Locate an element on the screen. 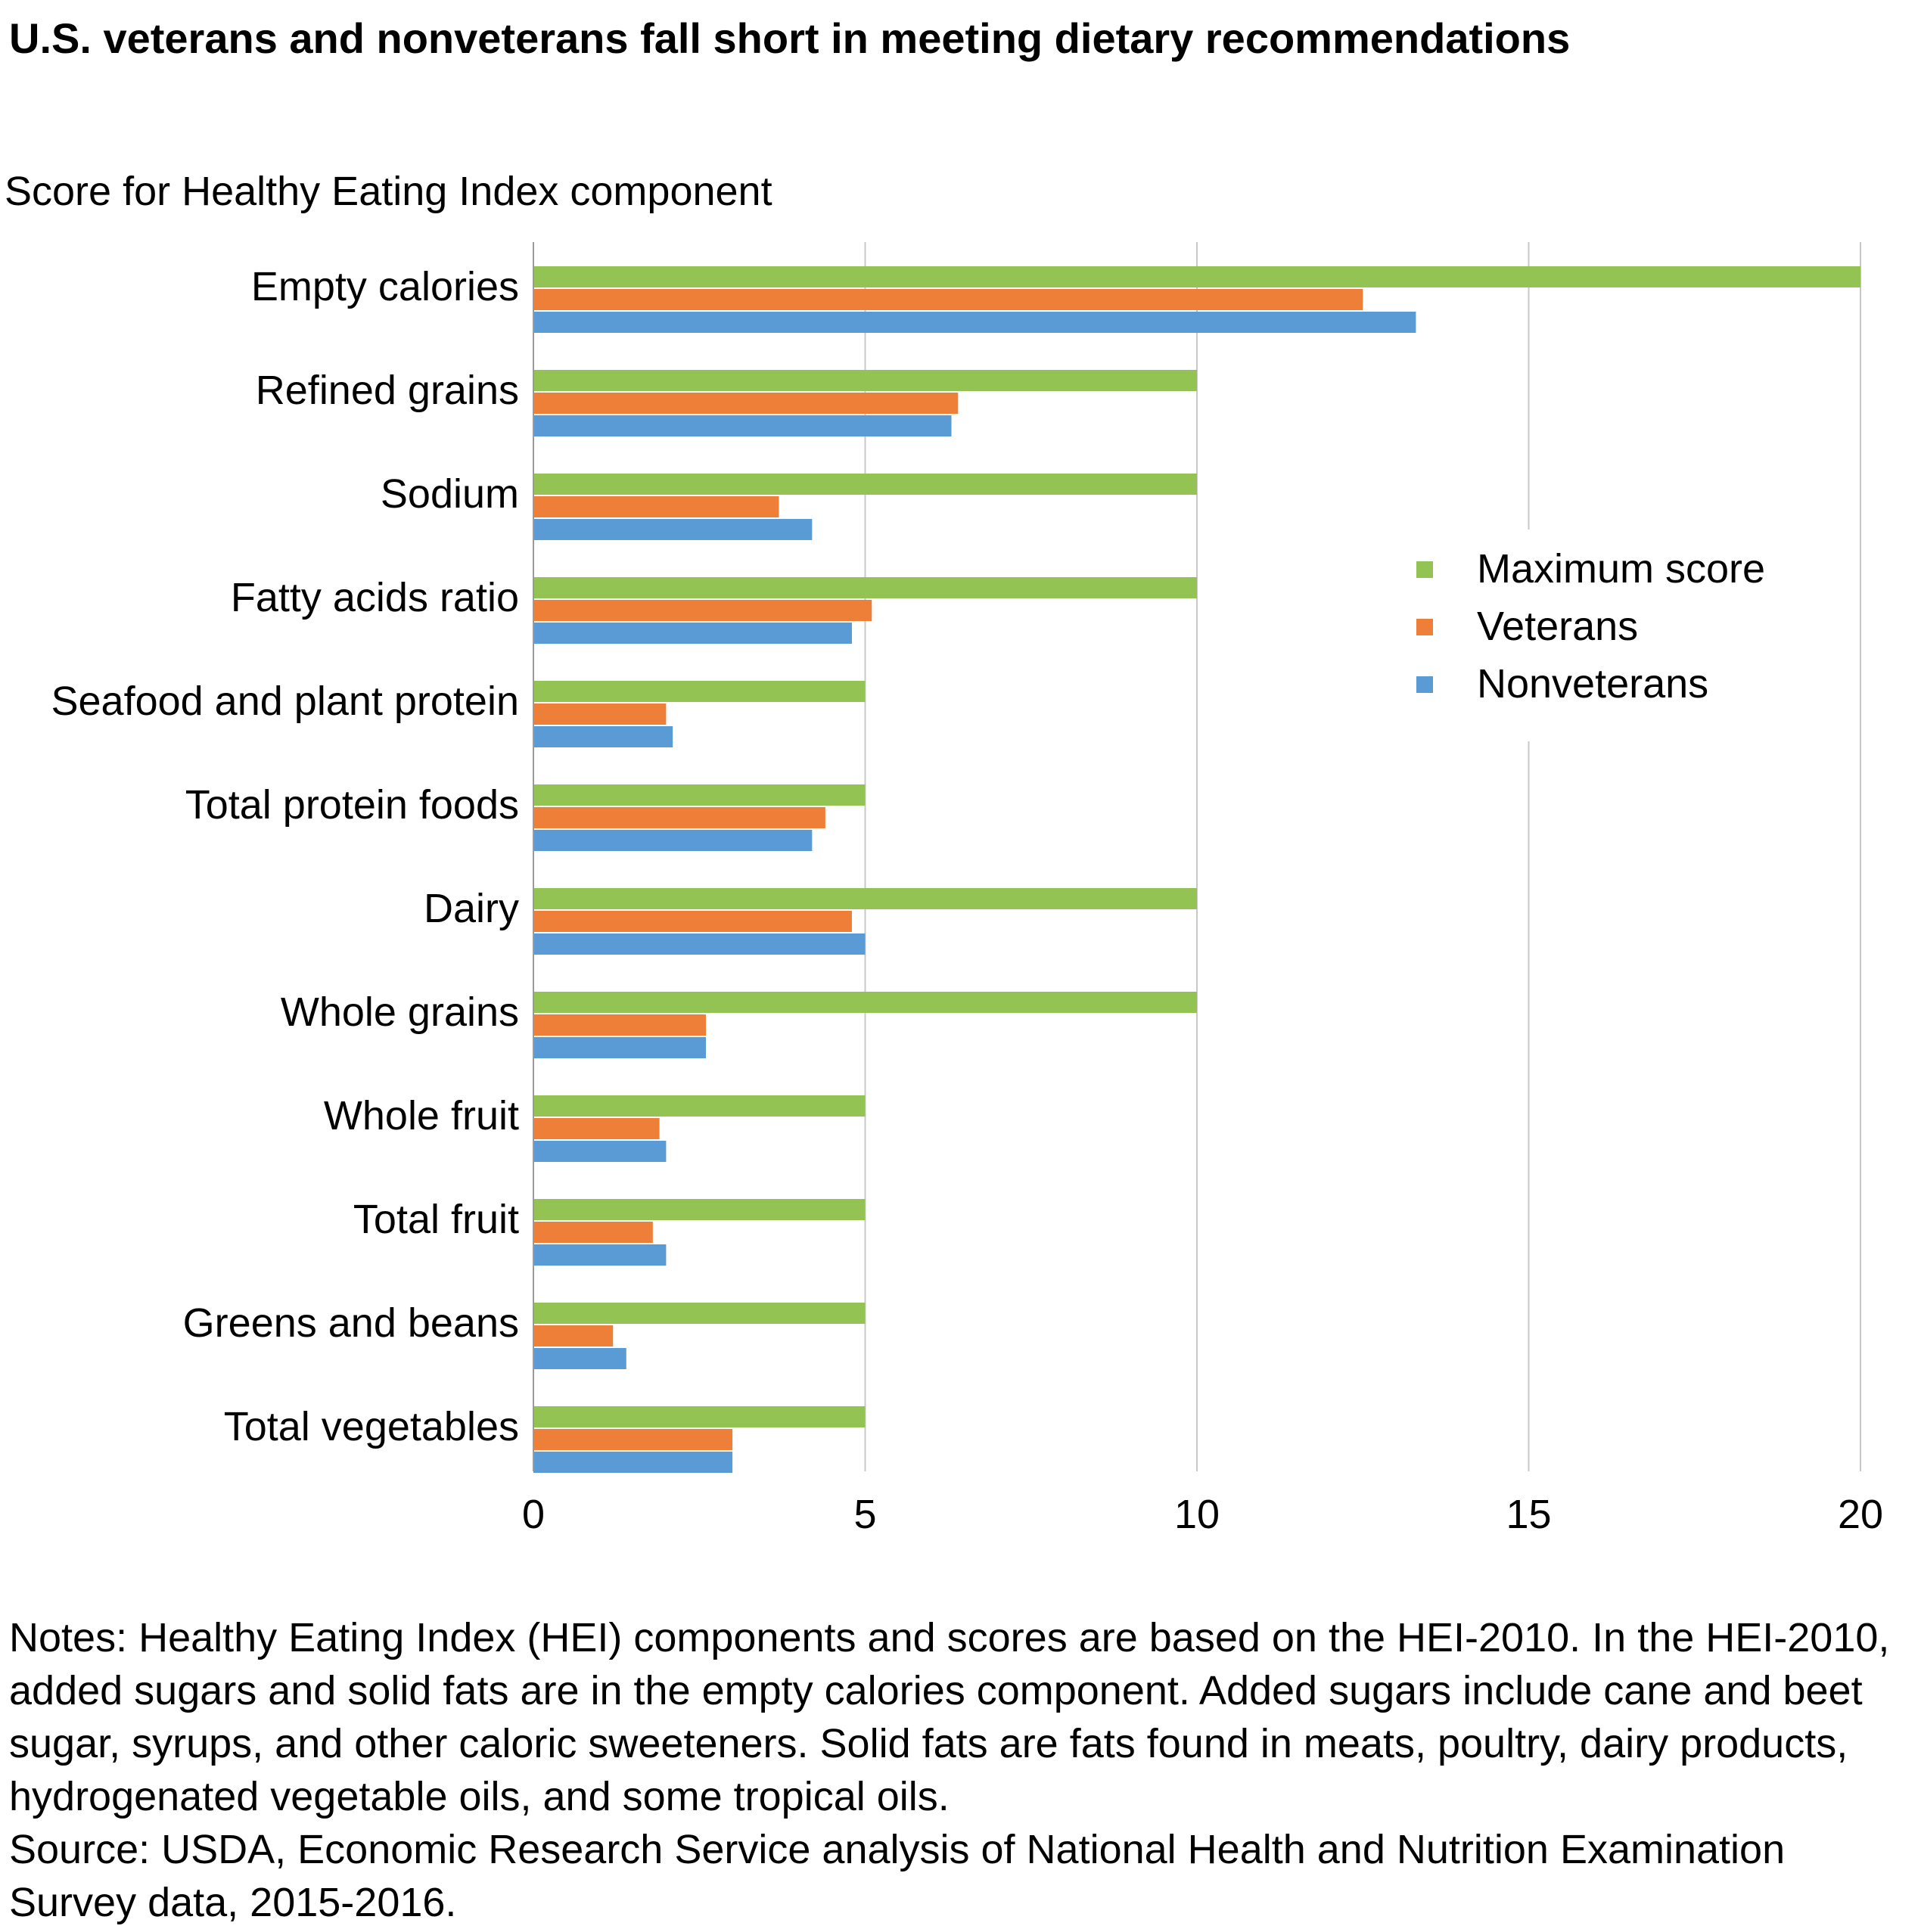  legend-label: Veterans is located at coordinates (1557, 626).